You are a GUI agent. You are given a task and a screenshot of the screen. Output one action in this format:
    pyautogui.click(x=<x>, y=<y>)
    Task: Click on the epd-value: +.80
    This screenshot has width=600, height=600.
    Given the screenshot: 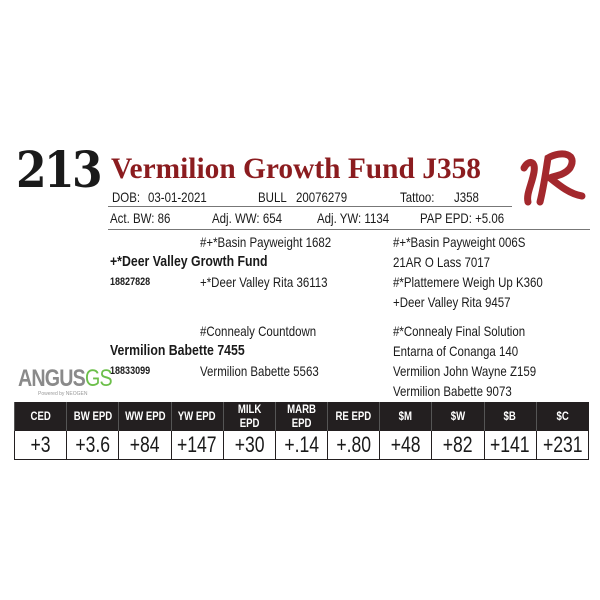 What is the action you would take?
    pyautogui.click(x=354, y=445)
    